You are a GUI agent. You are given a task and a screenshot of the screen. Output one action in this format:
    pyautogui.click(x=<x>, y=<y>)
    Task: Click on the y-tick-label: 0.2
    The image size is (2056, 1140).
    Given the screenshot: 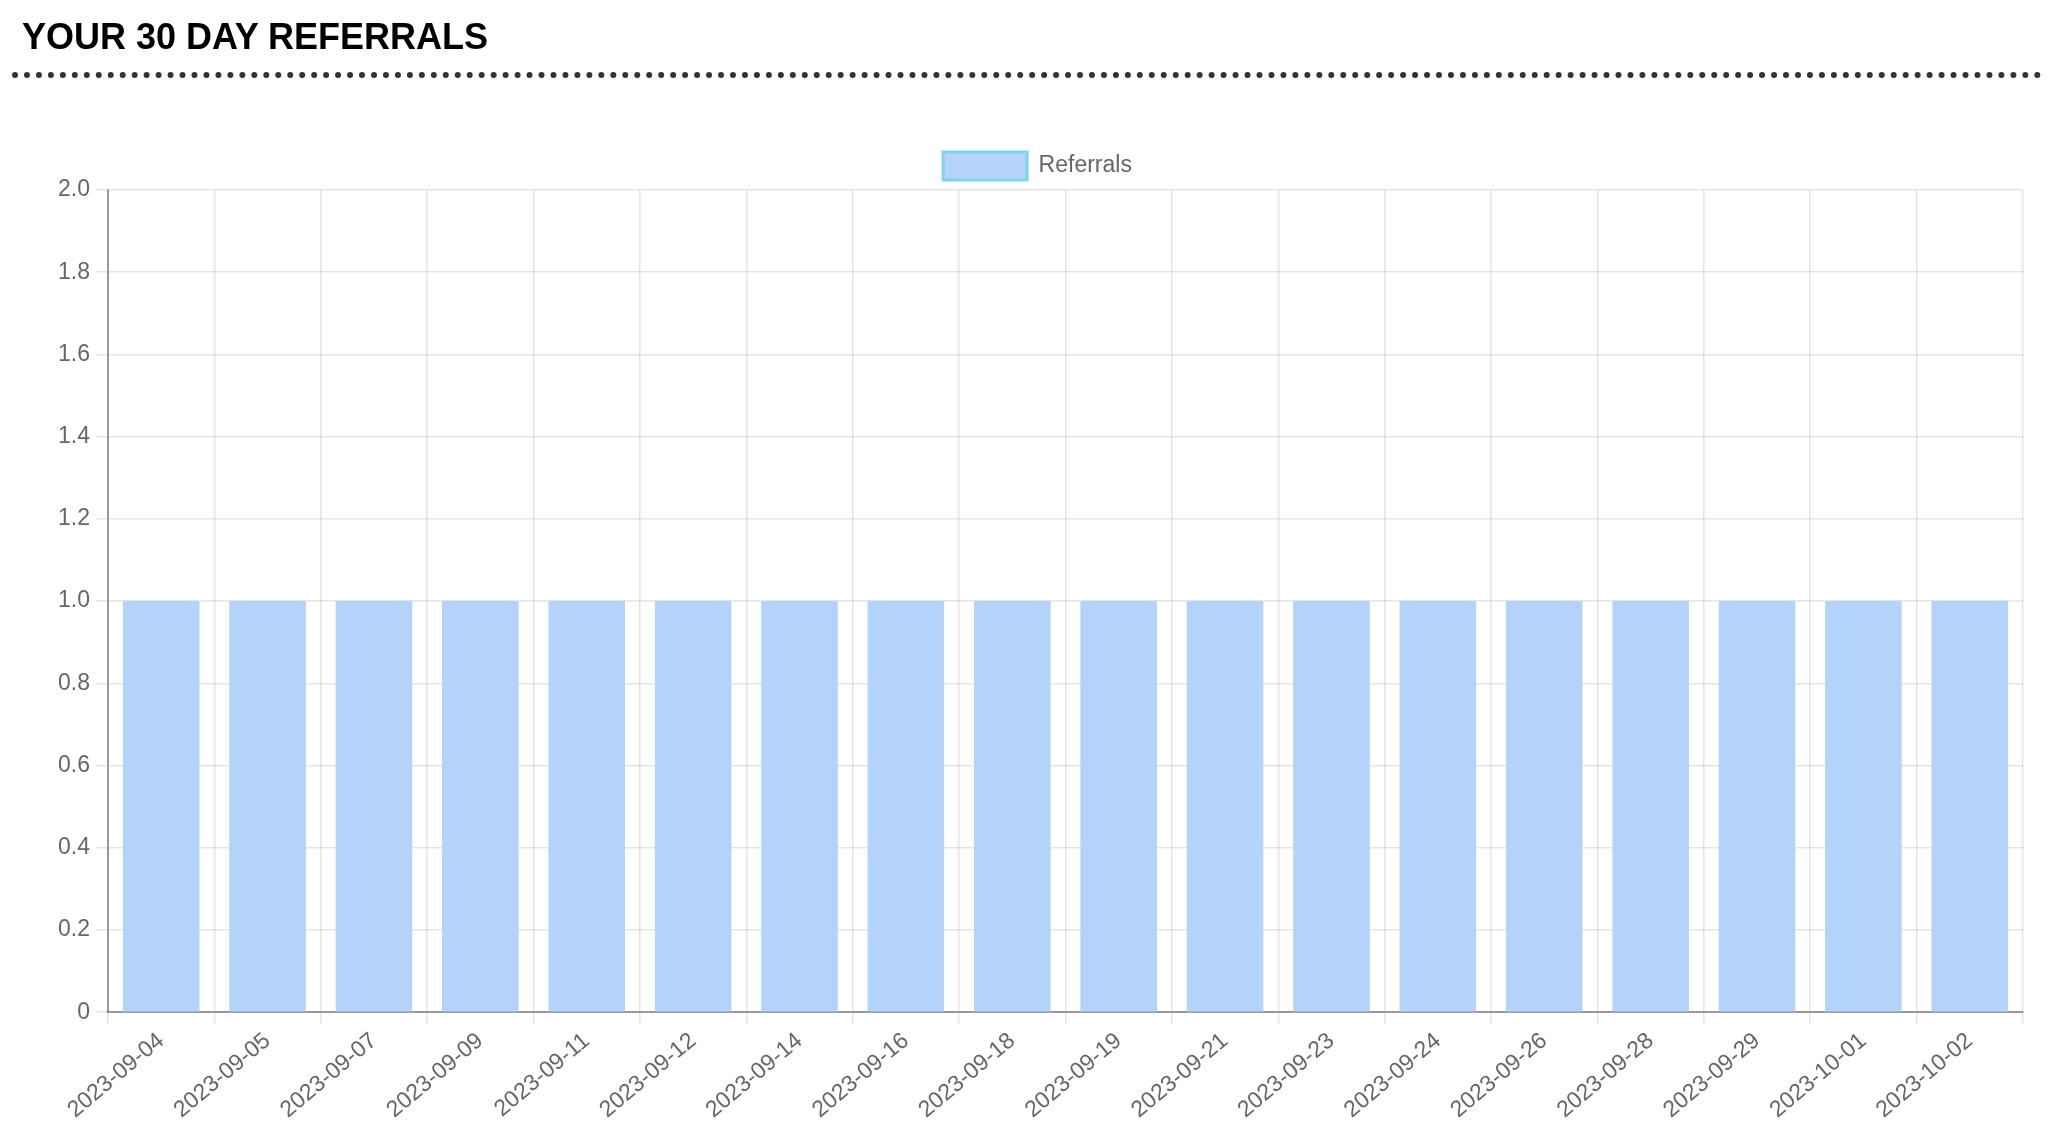 What is the action you would take?
    pyautogui.click(x=73, y=928)
    